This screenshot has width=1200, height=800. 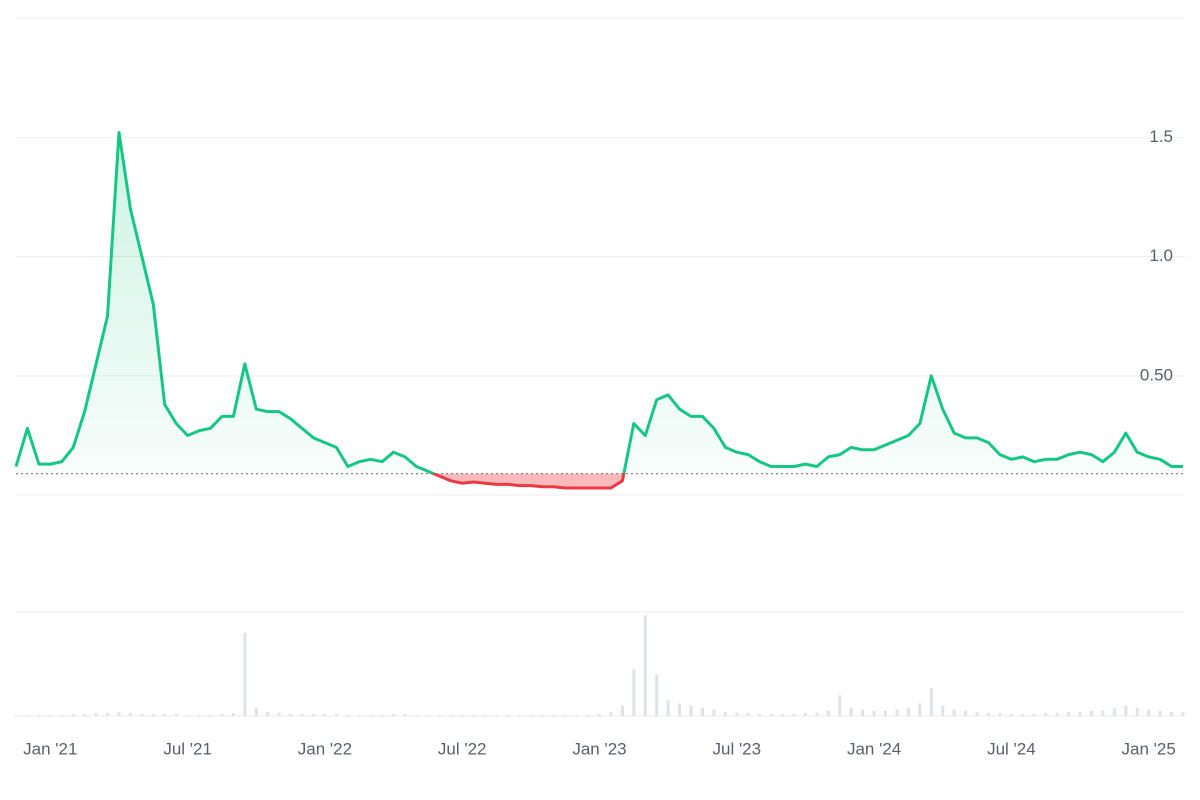 I want to click on y-tick-label: 1.5, so click(x=1161, y=136).